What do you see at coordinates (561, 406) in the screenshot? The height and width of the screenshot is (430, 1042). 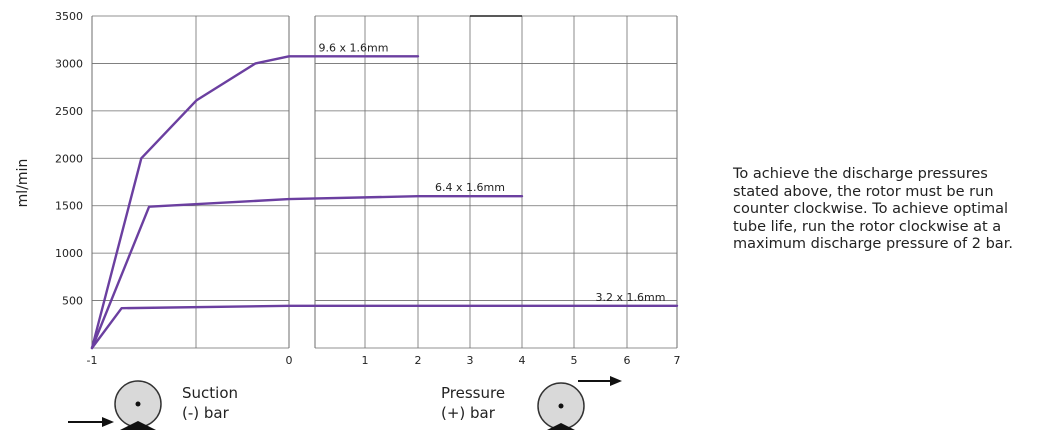 I see `pressure-pump-icon` at bounding box center [561, 406].